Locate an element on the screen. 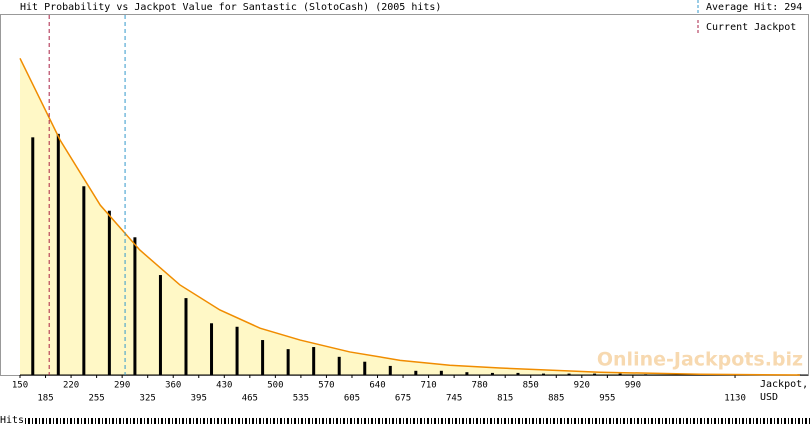  x-tick-label: 395 is located at coordinates (199, 399).